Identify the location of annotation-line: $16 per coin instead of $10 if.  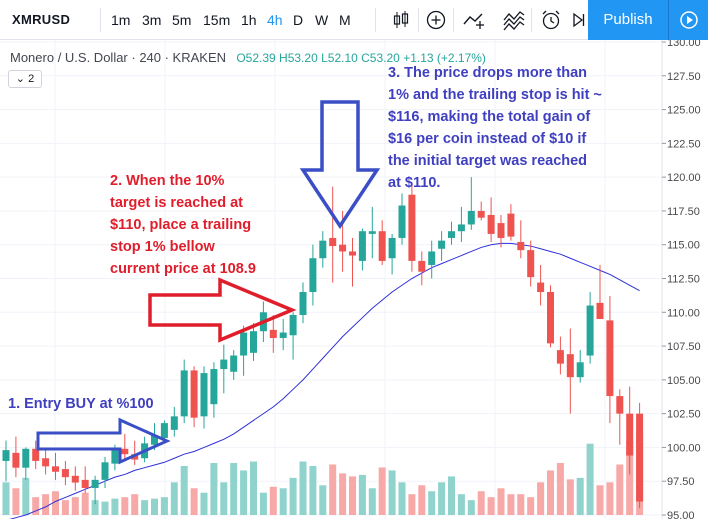
(487, 139).